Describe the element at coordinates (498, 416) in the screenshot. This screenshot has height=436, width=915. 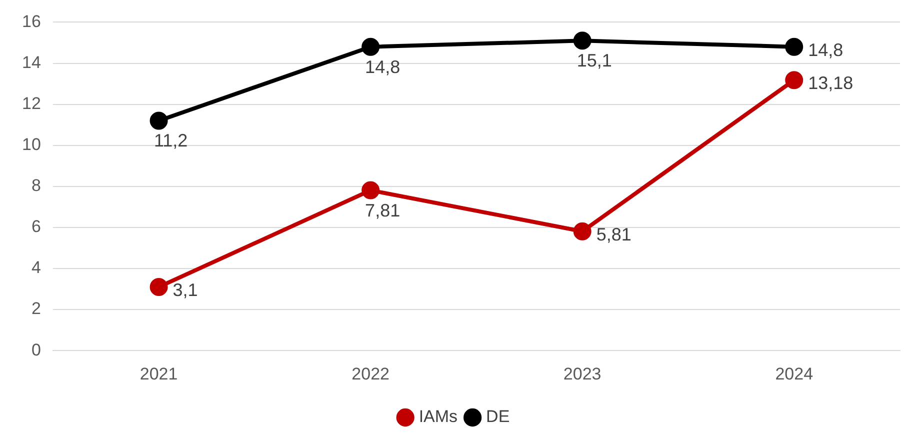
I see `legend-label: DE` at that location.